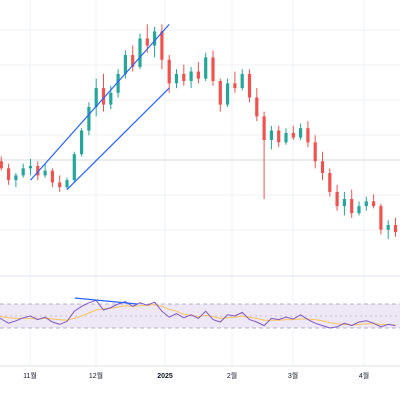 The width and height of the screenshot is (400, 400). Describe the element at coordinates (232, 375) in the screenshot. I see `x-tick-label: 2월` at that location.